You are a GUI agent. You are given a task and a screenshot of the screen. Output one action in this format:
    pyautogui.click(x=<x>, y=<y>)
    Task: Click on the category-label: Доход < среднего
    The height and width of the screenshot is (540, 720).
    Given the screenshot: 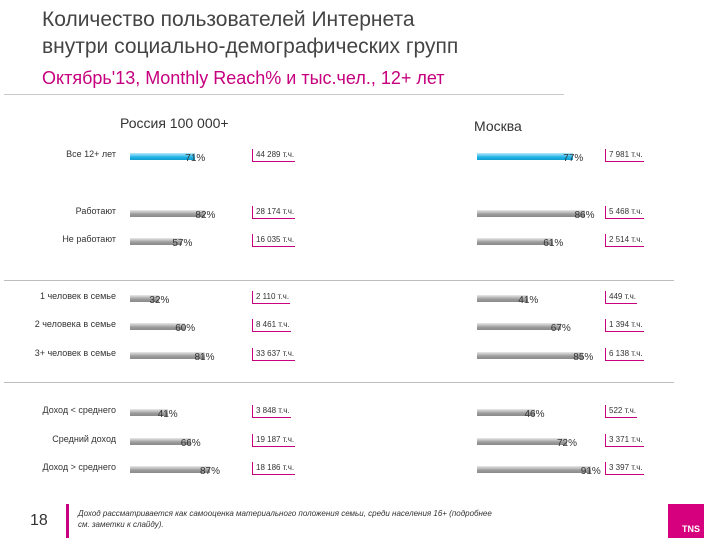 What is the action you would take?
    pyautogui.click(x=79, y=410)
    